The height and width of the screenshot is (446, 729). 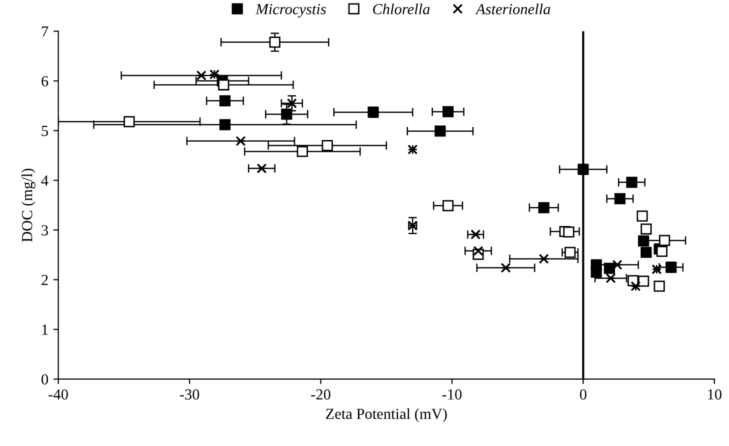 What do you see at coordinates (45, 379) in the screenshot?
I see `y-tick-label: 0` at bounding box center [45, 379].